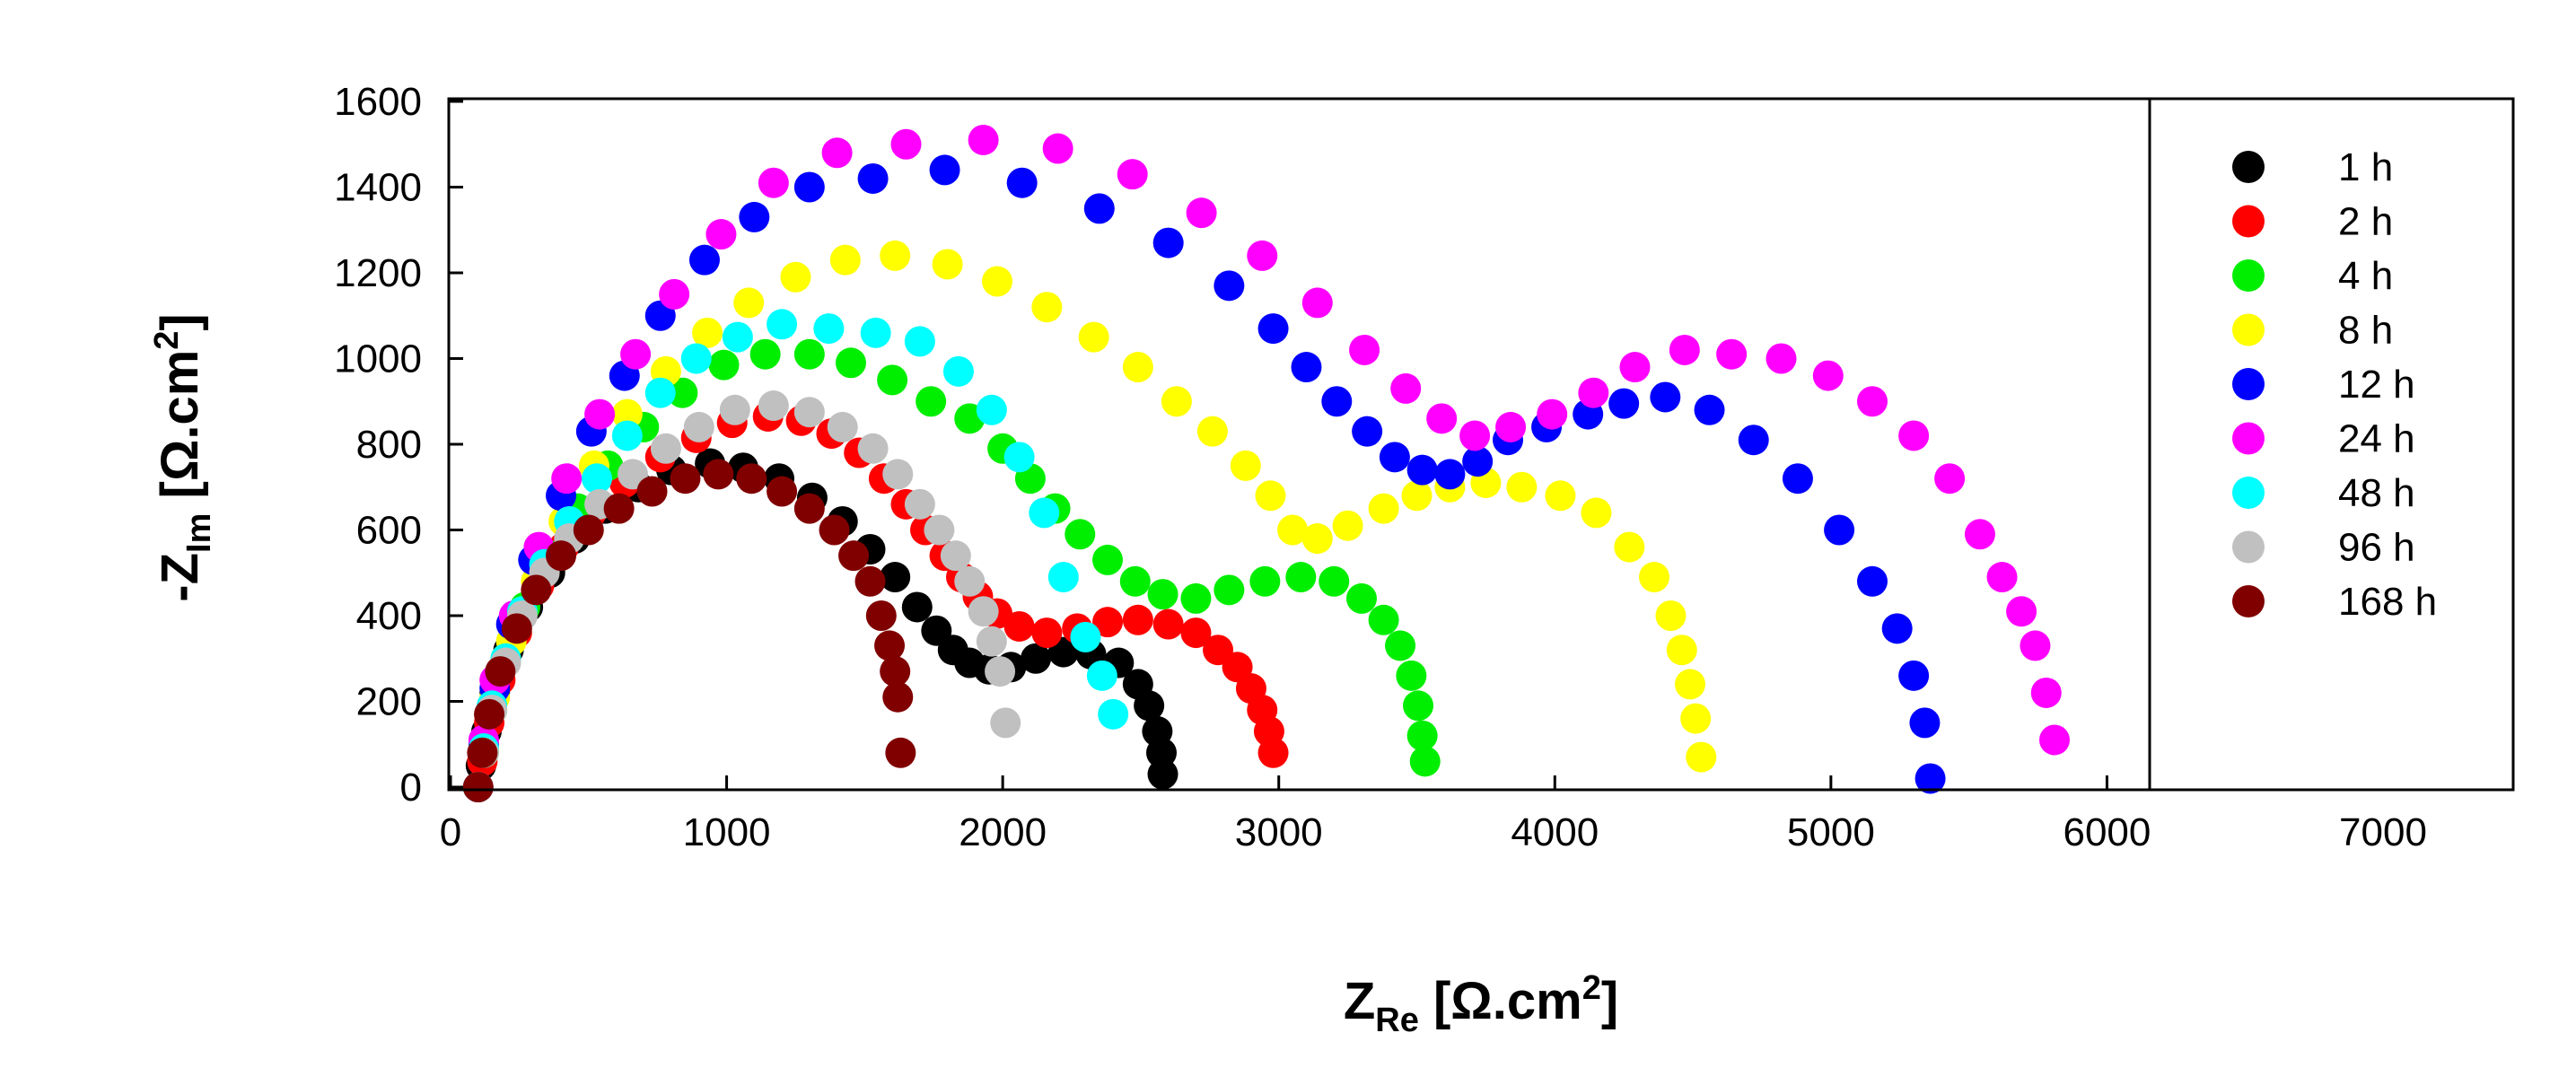 The width and height of the screenshot is (2576, 1068). Describe the element at coordinates (2376, 493) in the screenshot. I see `legend-label: 48 h` at that location.